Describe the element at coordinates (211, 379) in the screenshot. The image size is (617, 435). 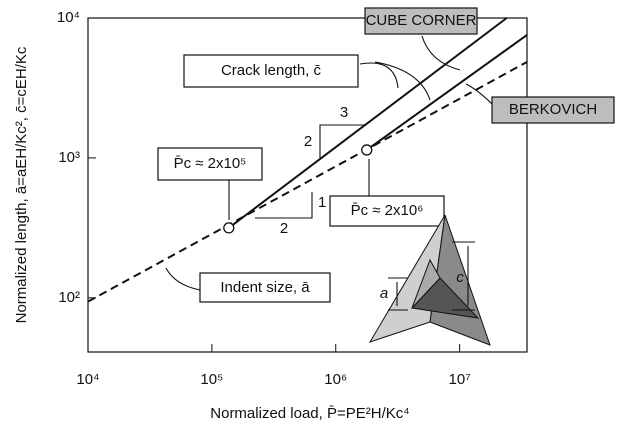
I see `x-tick-label: 10⁵` at that location.